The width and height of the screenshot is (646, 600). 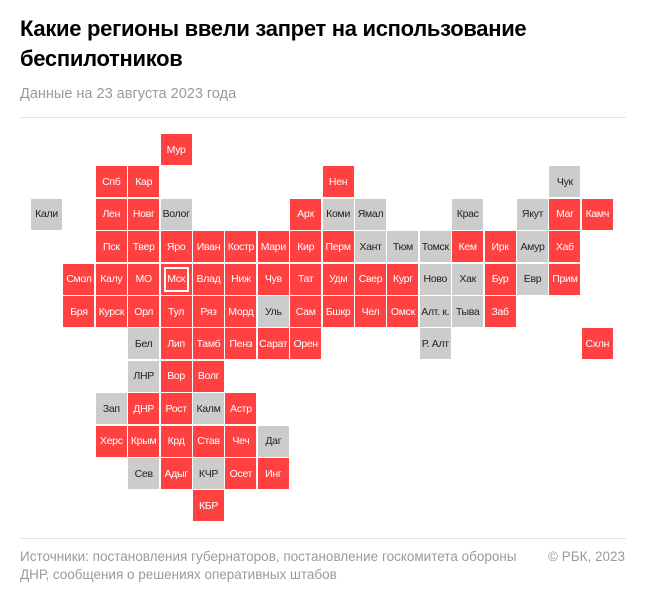 I want to click on region-tile: Лип, so click(x=176, y=344).